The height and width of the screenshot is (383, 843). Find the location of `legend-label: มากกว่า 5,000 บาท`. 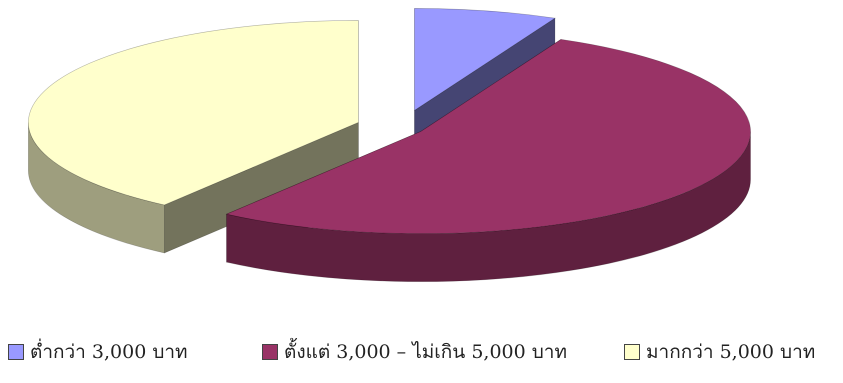

legend-label: มากกว่า 5,000 บาท is located at coordinates (731, 352).